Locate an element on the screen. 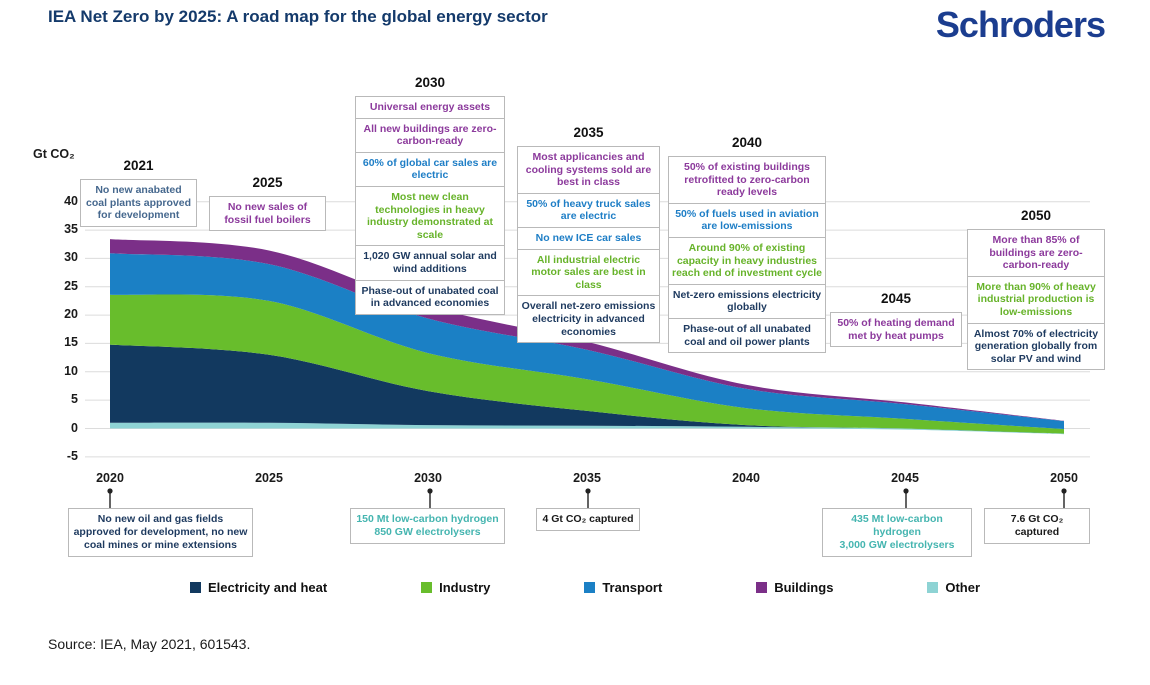 Image resolution: width=1150 pixels, height=685 pixels. milestone-item: Net-zero emissions electricity globally is located at coordinates (747, 301).